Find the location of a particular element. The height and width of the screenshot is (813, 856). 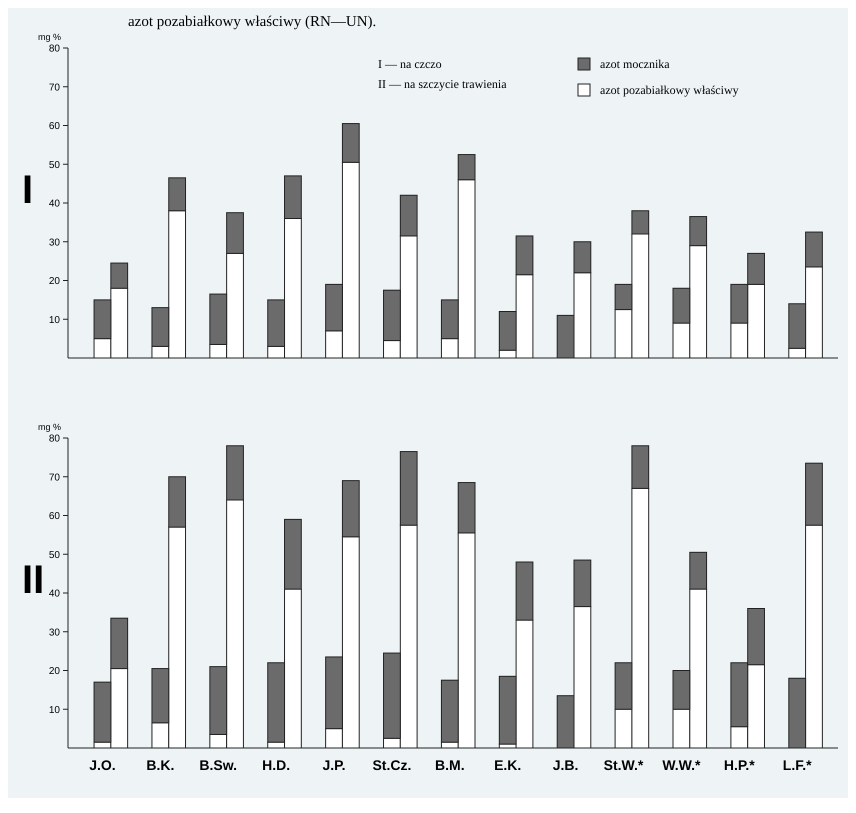

x-tick-label: J.P. is located at coordinates (334, 765).